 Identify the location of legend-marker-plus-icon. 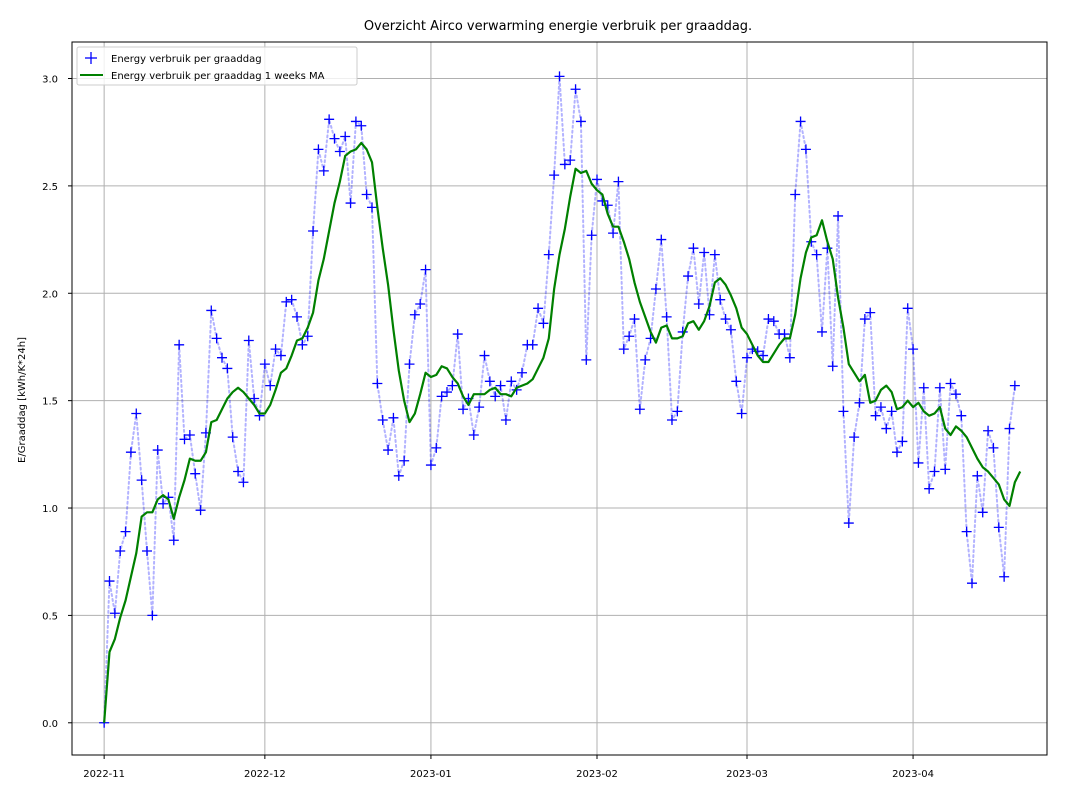
(91, 58).